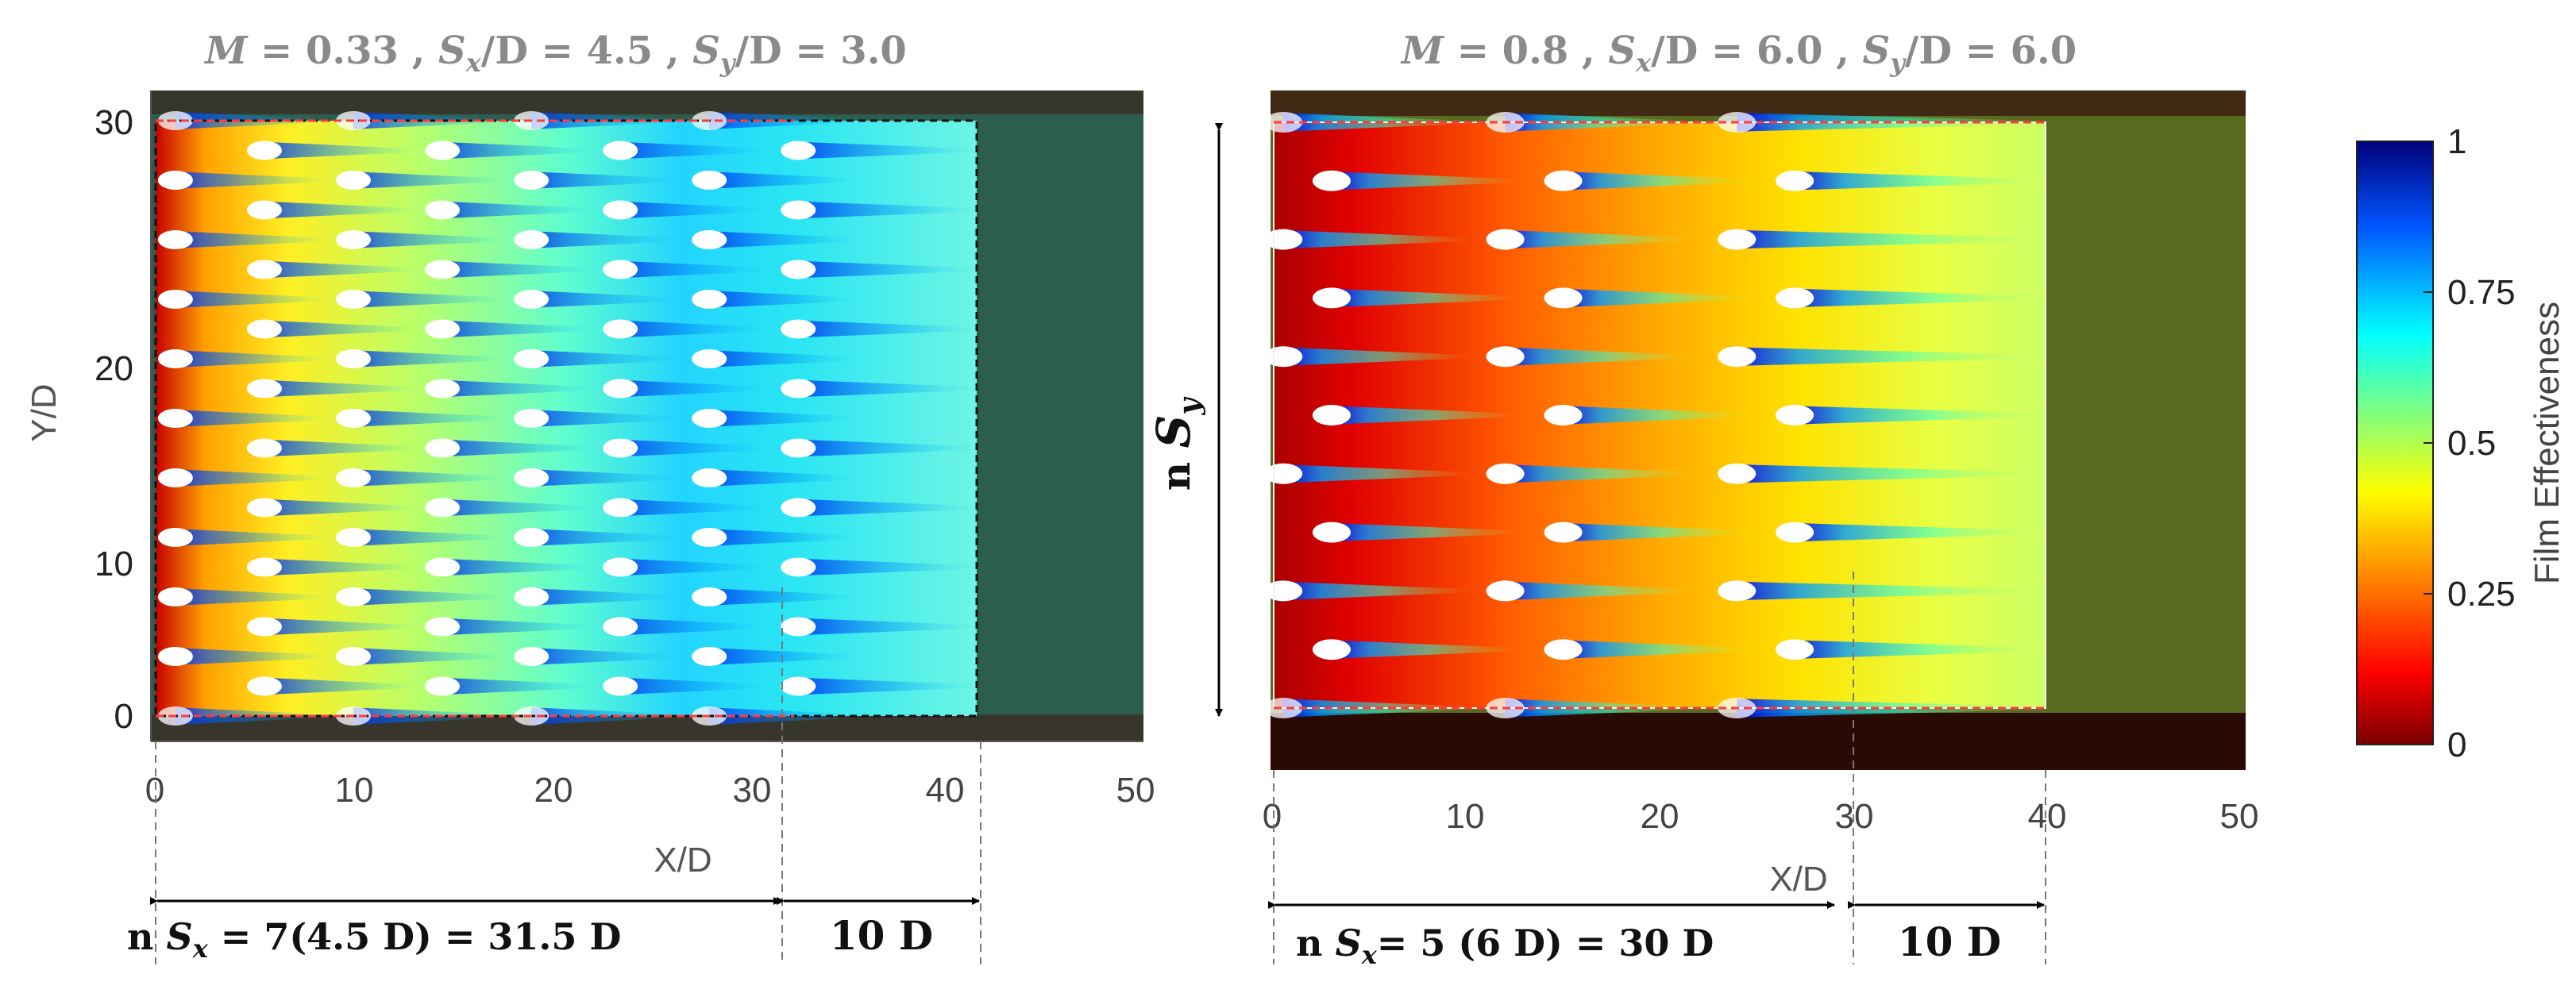 This screenshot has width=2576, height=997. What do you see at coordinates (1738, 53) in the screenshot?
I see `right-title: M = 0.8 , Sx/D = 6.0 , Sy/D = 6.0` at bounding box center [1738, 53].